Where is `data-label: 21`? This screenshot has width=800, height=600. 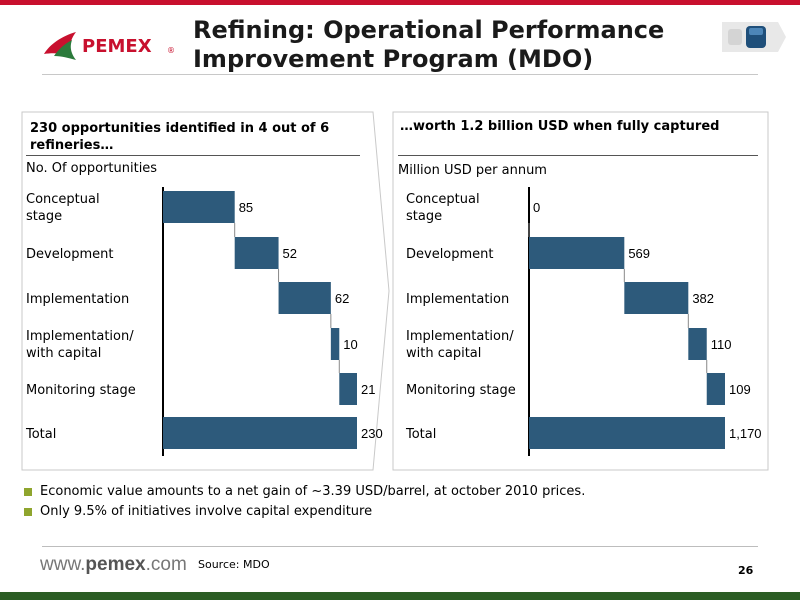 data-label: 21 is located at coordinates (368, 389).